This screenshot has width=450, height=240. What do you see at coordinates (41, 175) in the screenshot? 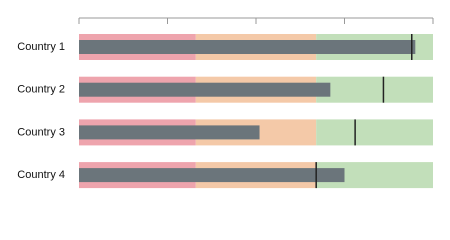
I see `y-tick-label: Country 4` at bounding box center [41, 175].